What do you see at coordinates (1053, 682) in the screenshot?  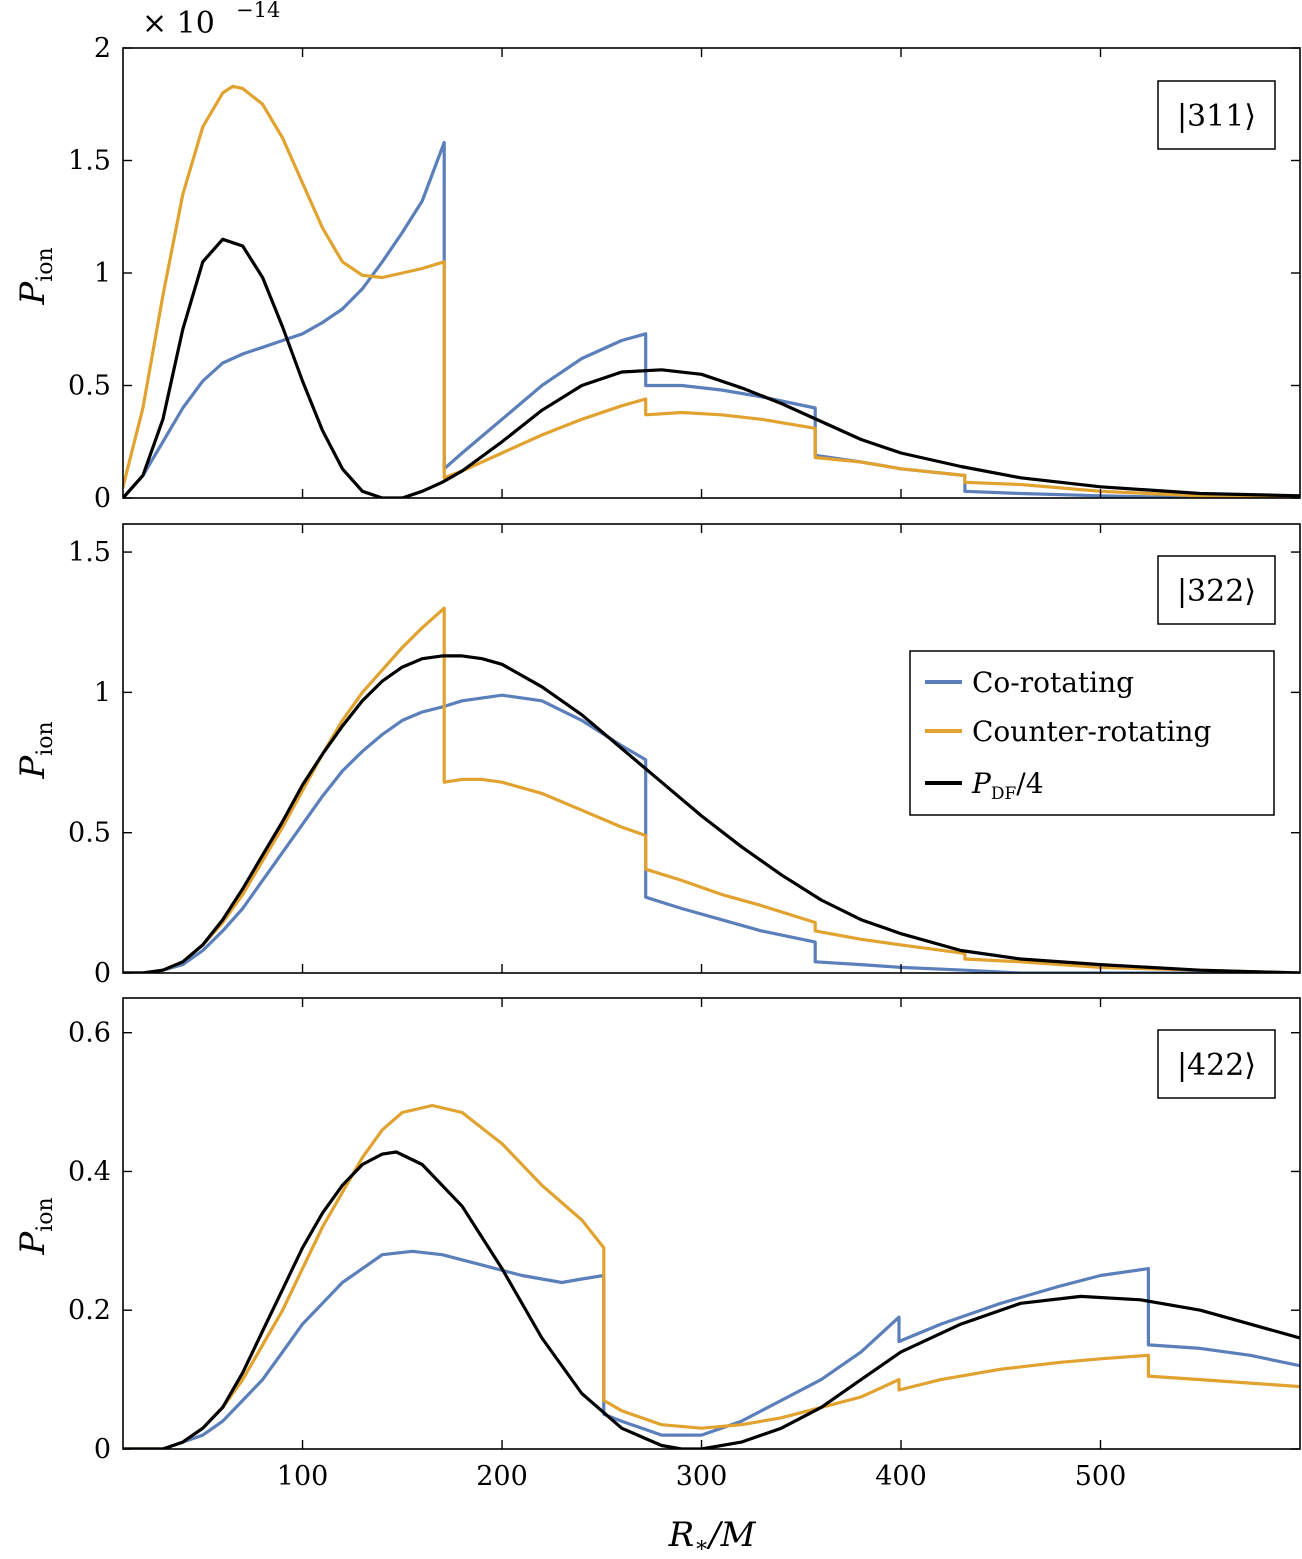 I see `legend-label-co: Co-rotating` at bounding box center [1053, 682].